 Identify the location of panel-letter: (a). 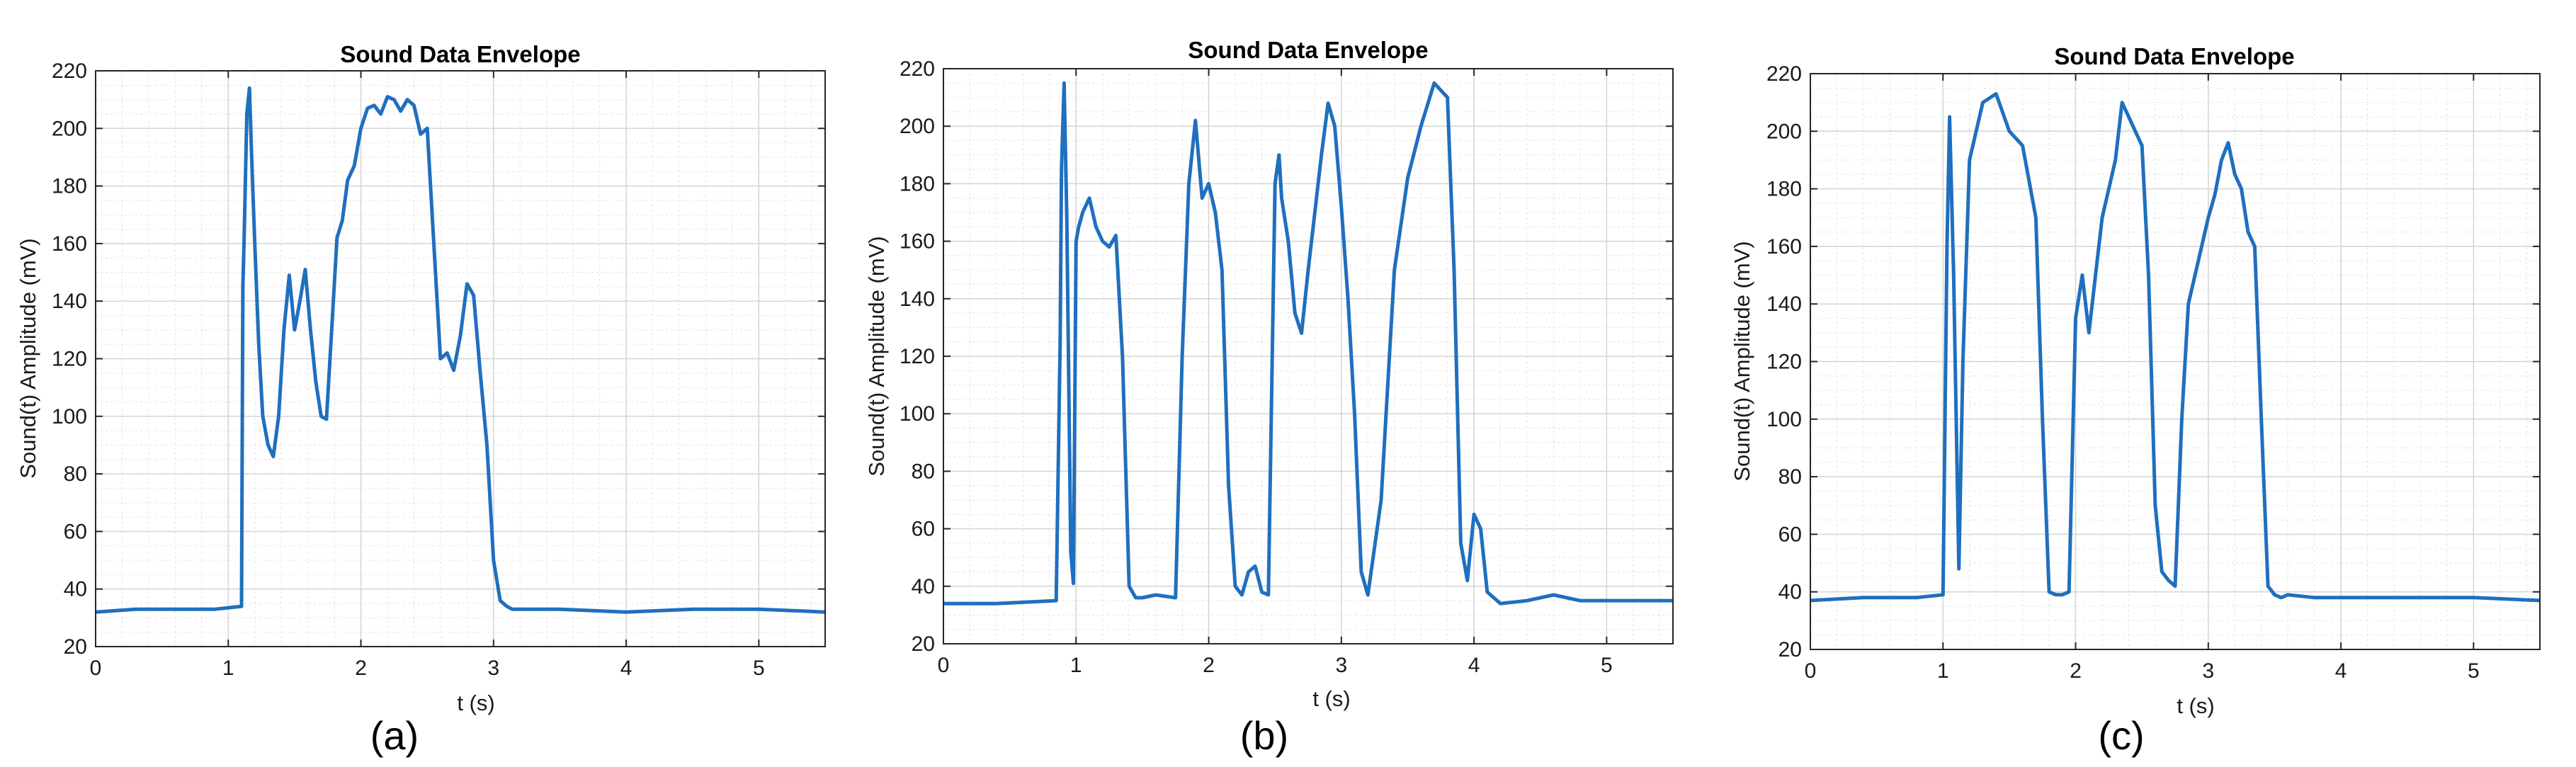
(394, 735).